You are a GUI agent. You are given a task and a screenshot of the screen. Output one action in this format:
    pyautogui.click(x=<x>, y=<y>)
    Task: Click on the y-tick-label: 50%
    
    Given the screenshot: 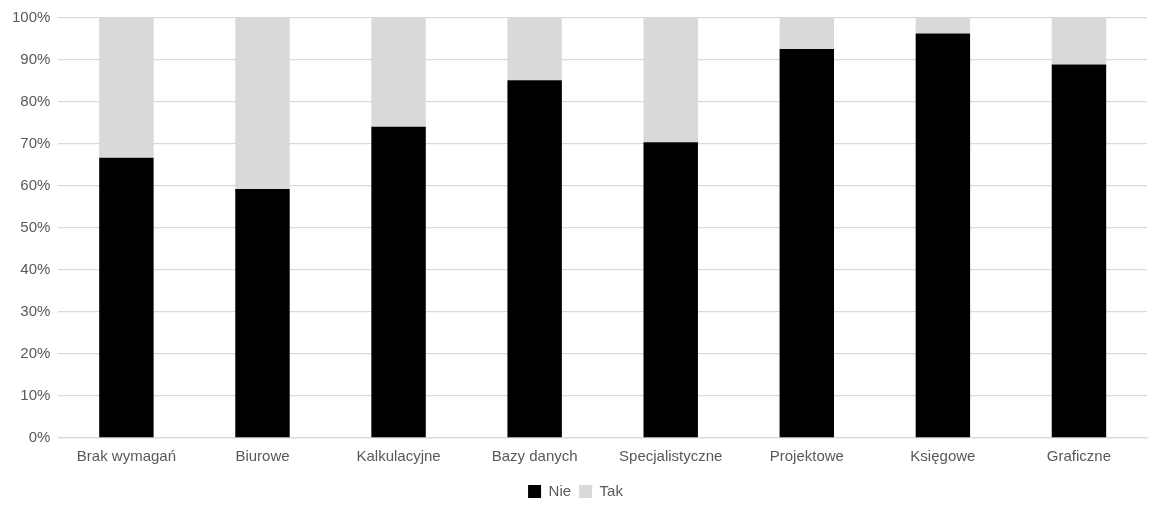 What is the action you would take?
    pyautogui.click(x=35, y=227)
    